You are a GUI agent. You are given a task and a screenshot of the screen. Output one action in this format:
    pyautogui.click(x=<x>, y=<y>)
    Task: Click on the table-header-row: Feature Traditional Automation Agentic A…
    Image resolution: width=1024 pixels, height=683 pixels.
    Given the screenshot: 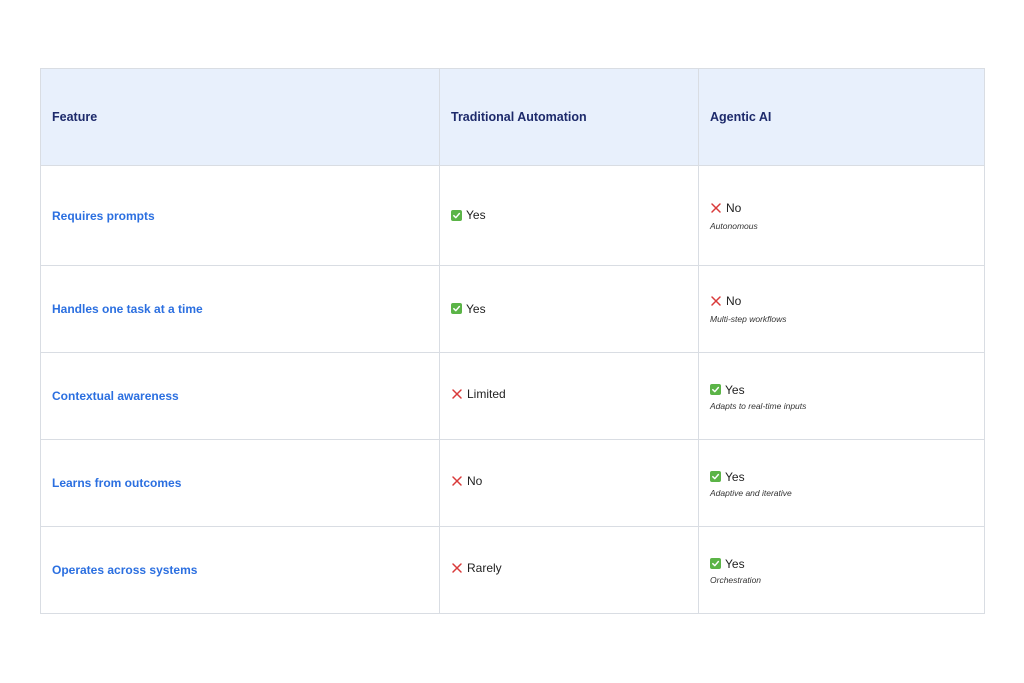 What is the action you would take?
    pyautogui.click(x=512, y=117)
    